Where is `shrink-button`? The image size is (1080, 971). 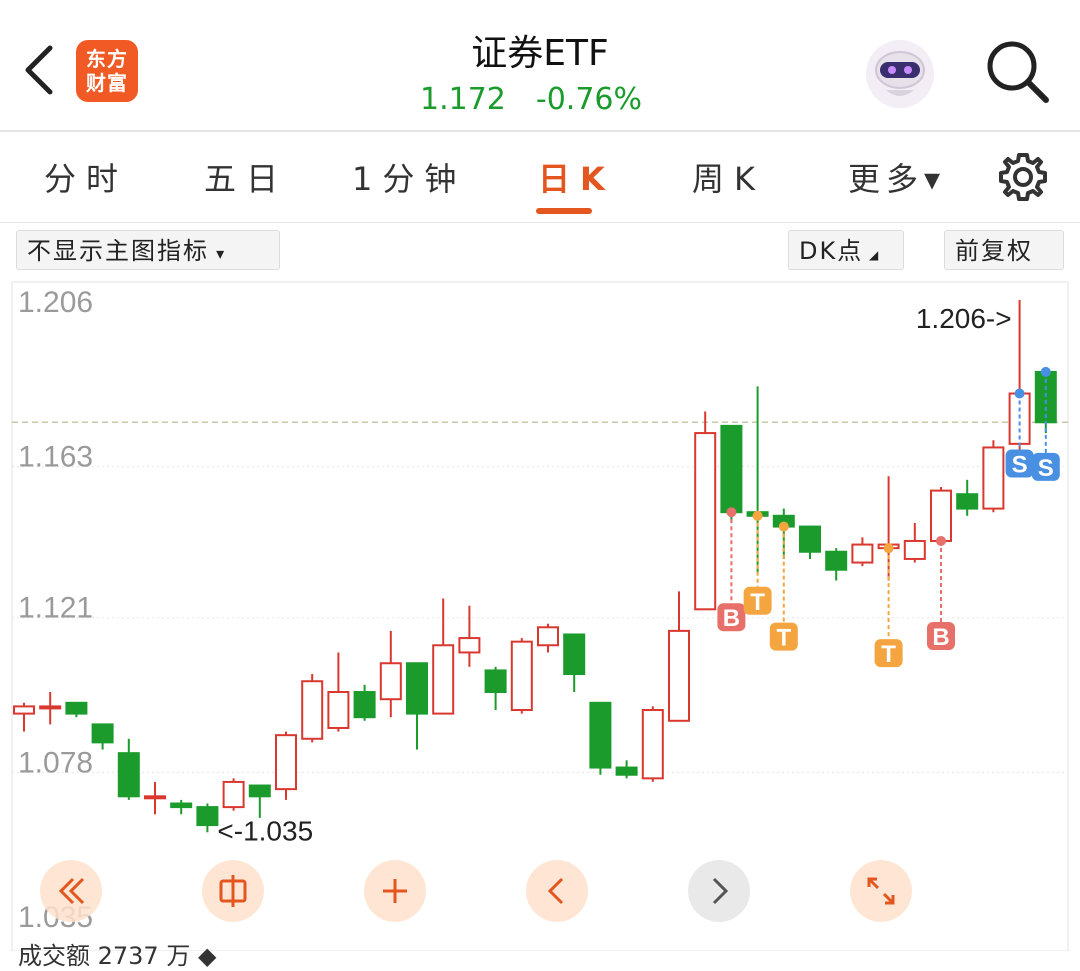 shrink-button is located at coordinates (233, 891).